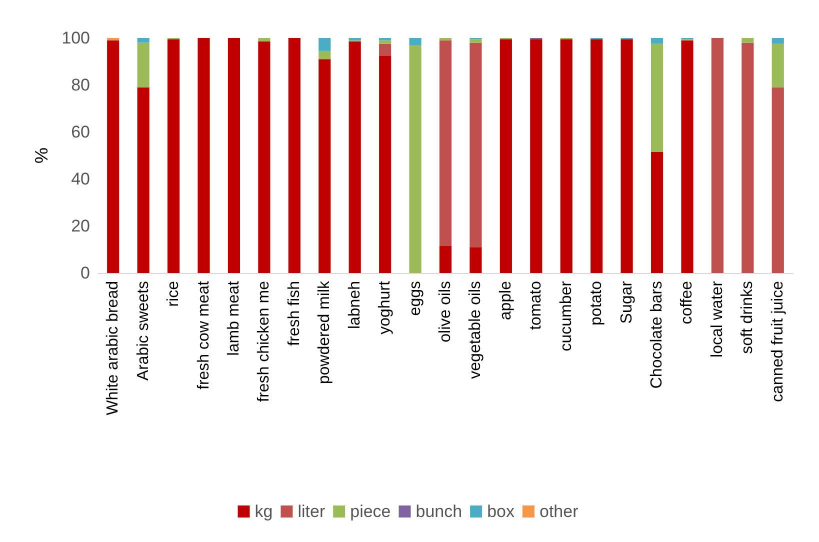  Describe the element at coordinates (657, 335) in the screenshot. I see `x-tick-label: Chocolate bars` at that location.